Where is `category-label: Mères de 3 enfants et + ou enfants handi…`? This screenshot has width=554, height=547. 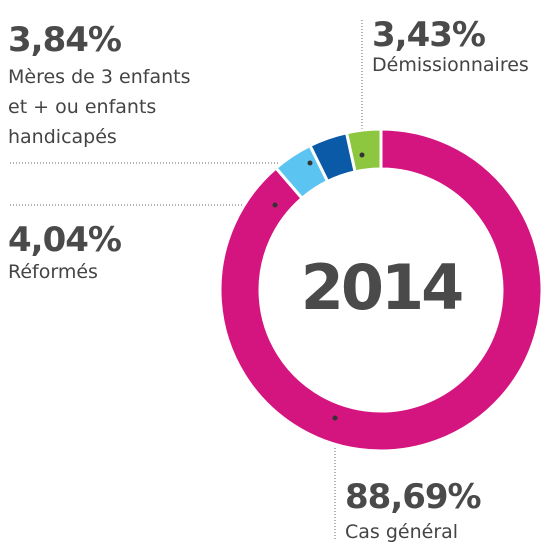 category-label: Mères de 3 enfants et + ou enfants handi… is located at coordinates (99, 107).